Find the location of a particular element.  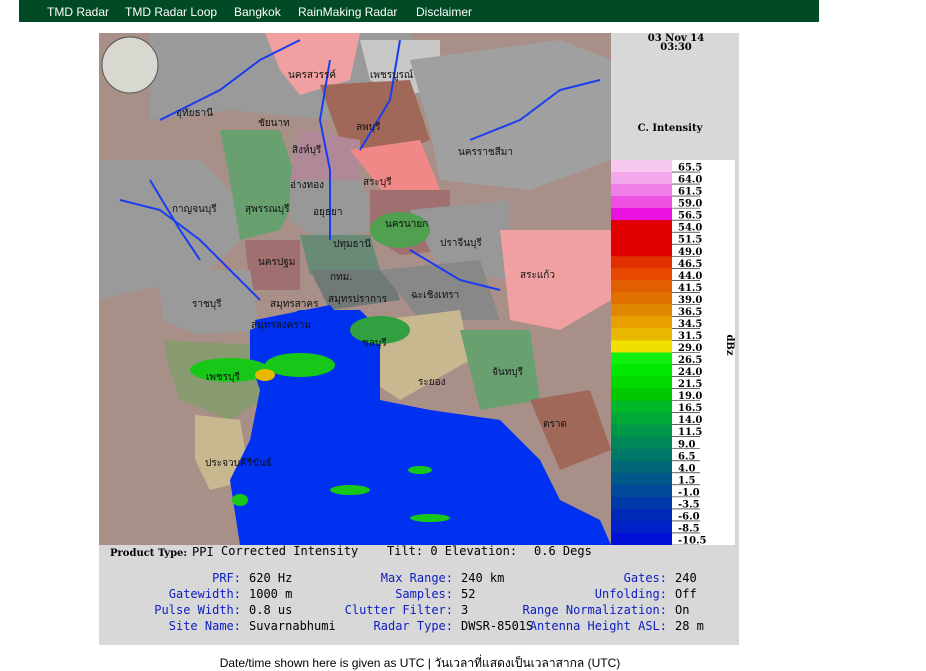

field-label: Antenna Height ASL: is located at coordinates (598, 626).